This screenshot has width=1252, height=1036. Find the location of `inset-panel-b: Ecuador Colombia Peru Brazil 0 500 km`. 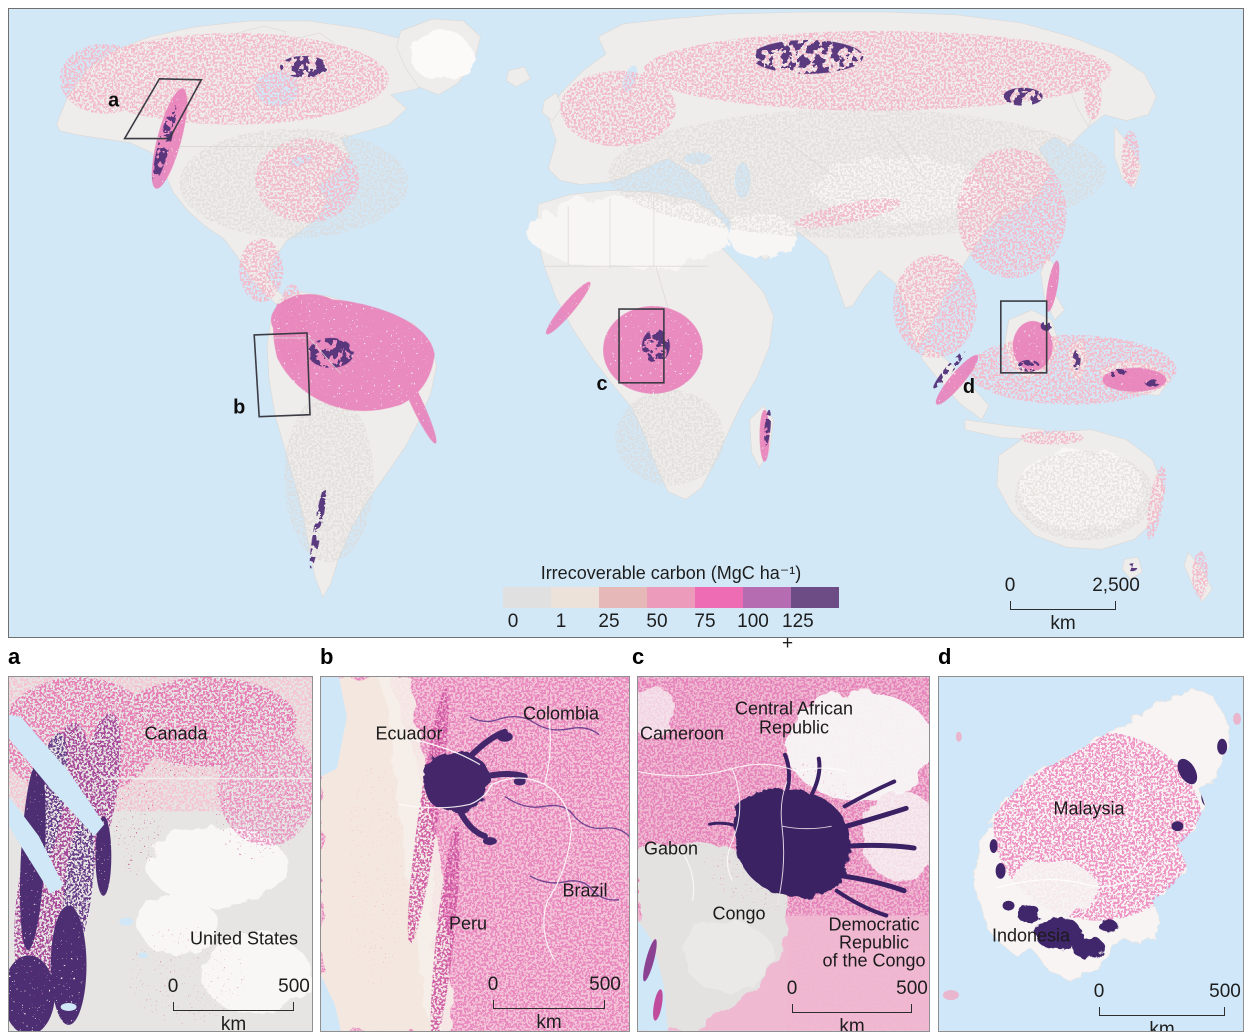

inset-panel-b: Ecuador Colombia Peru Brazil 0 500 km is located at coordinates (475, 854).